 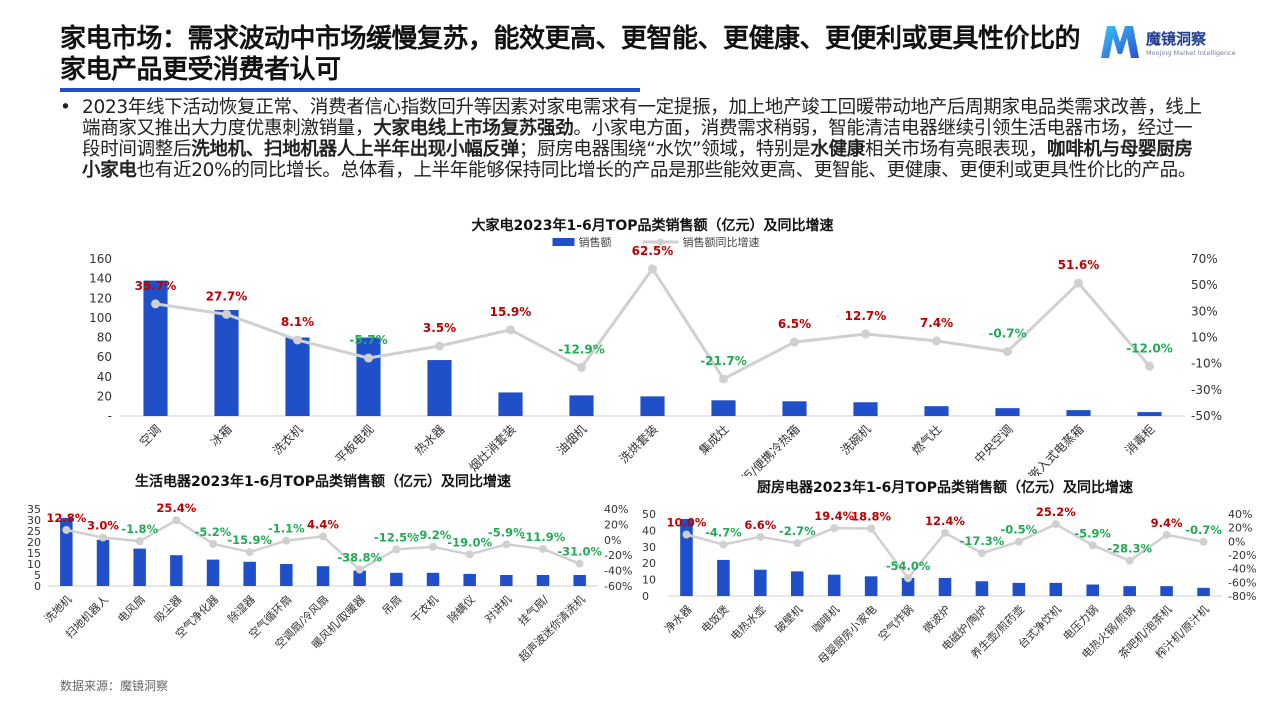 I want to click on category-tick-label: 集成灶, so click(x=714, y=440).